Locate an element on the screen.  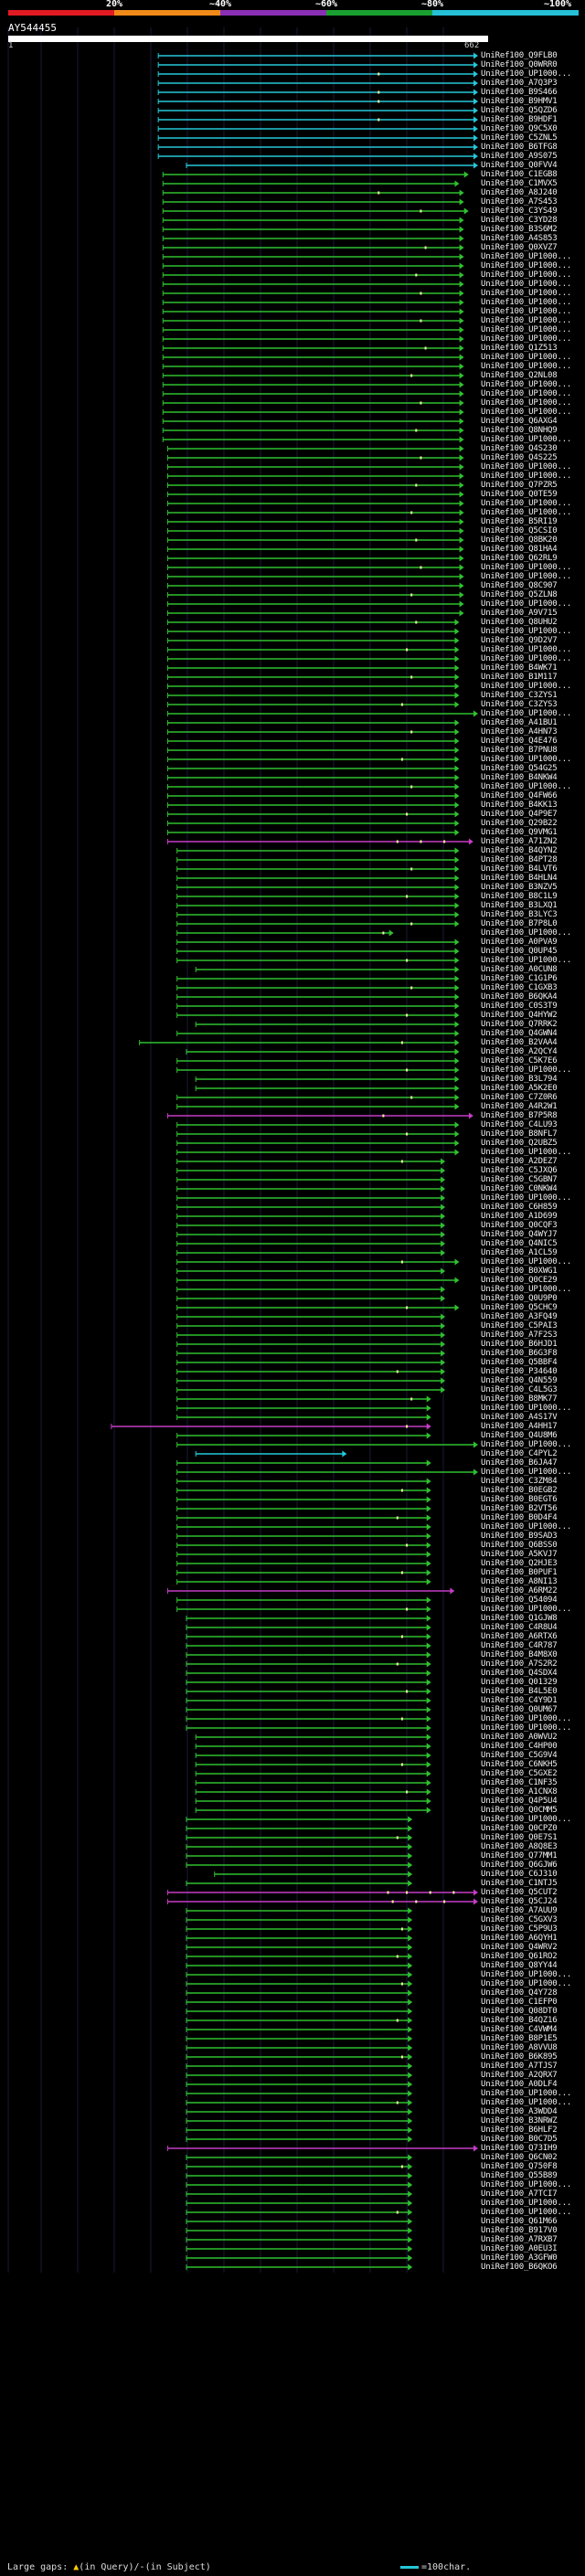
hit-label: UniRef100_B6K895 is located at coordinates (519, 2057).